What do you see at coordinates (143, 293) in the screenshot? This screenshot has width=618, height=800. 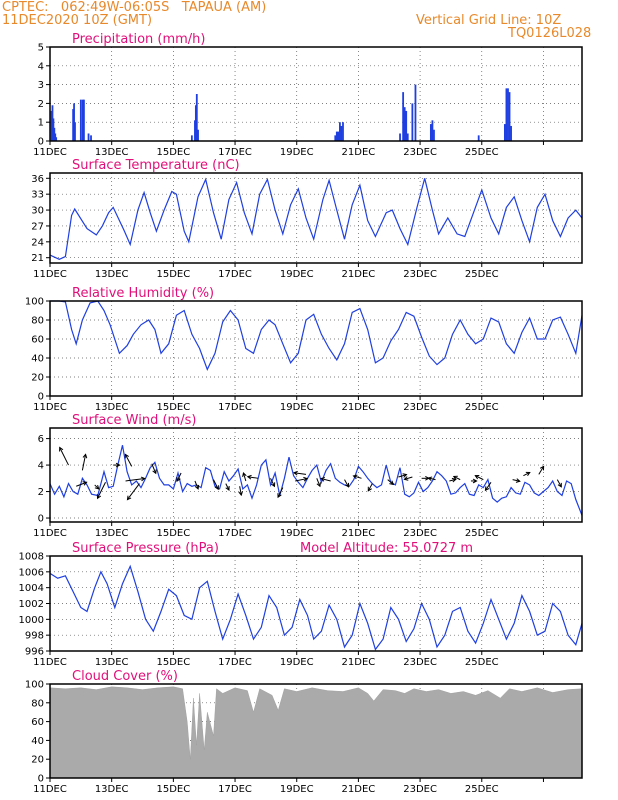 I see `rh-title: Relative Humidity (%)` at bounding box center [143, 293].